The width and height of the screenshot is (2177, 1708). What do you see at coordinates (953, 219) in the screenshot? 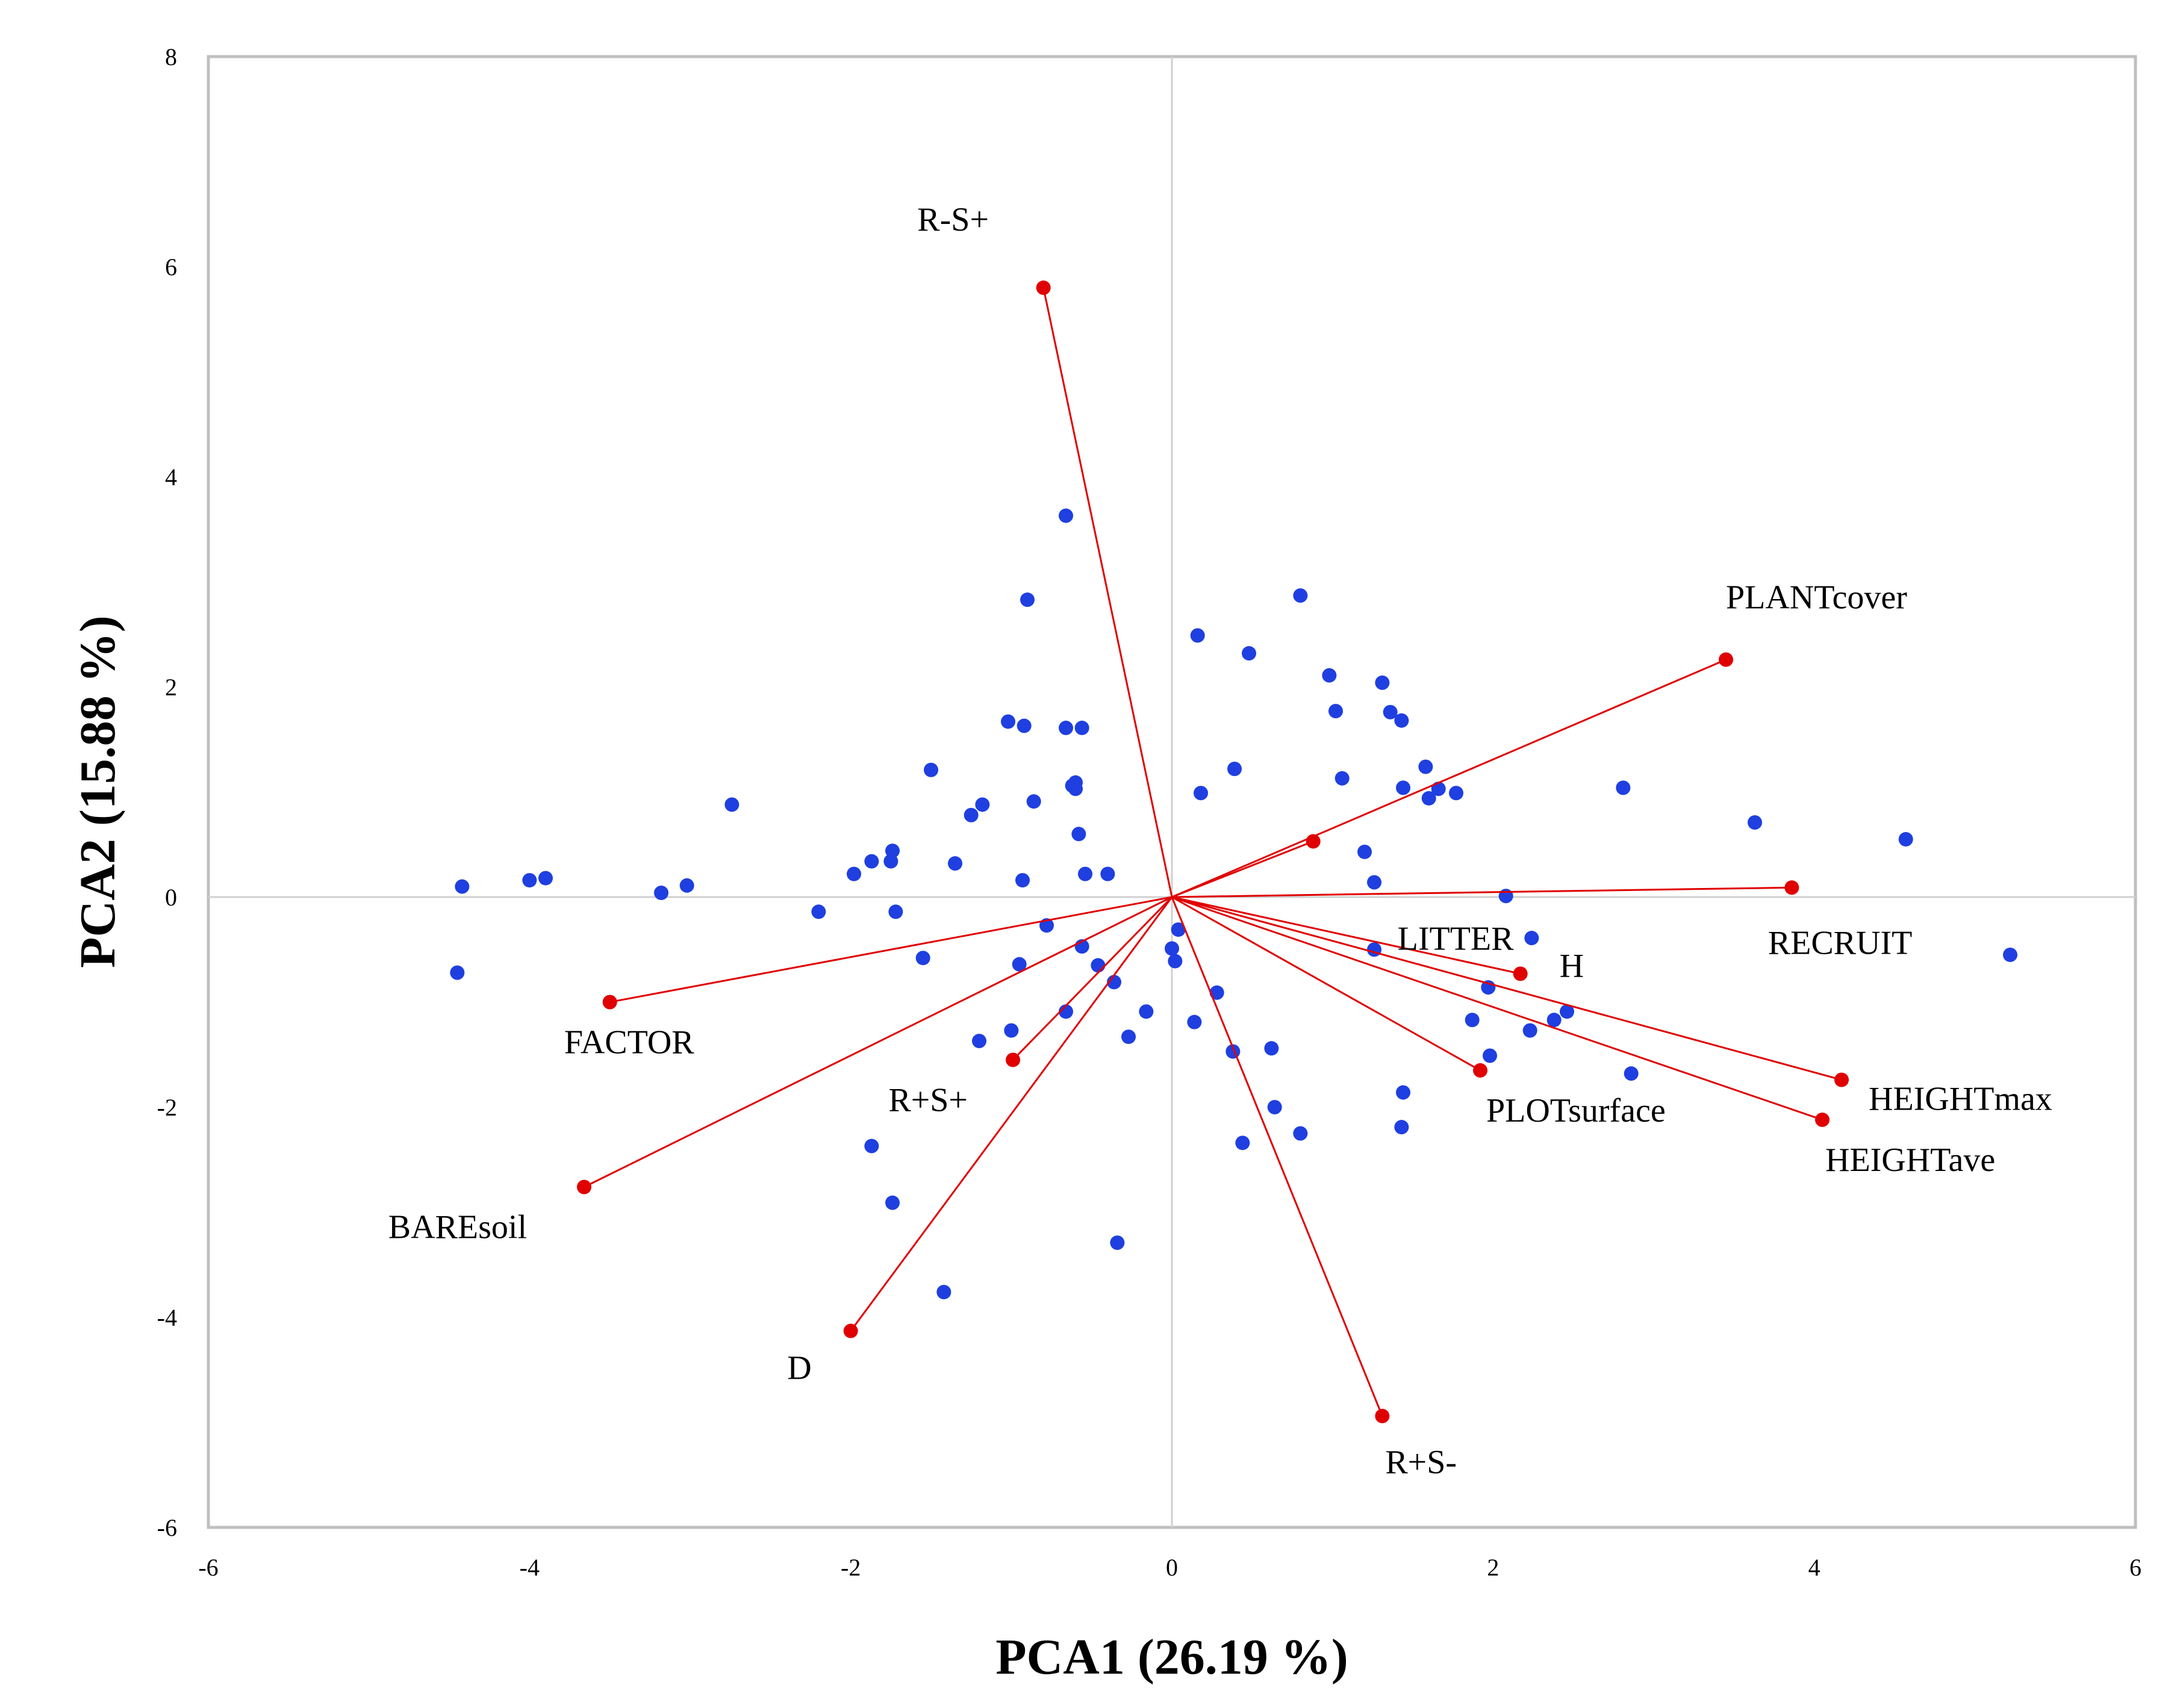
I see `loading-label: R-S+` at bounding box center [953, 219].